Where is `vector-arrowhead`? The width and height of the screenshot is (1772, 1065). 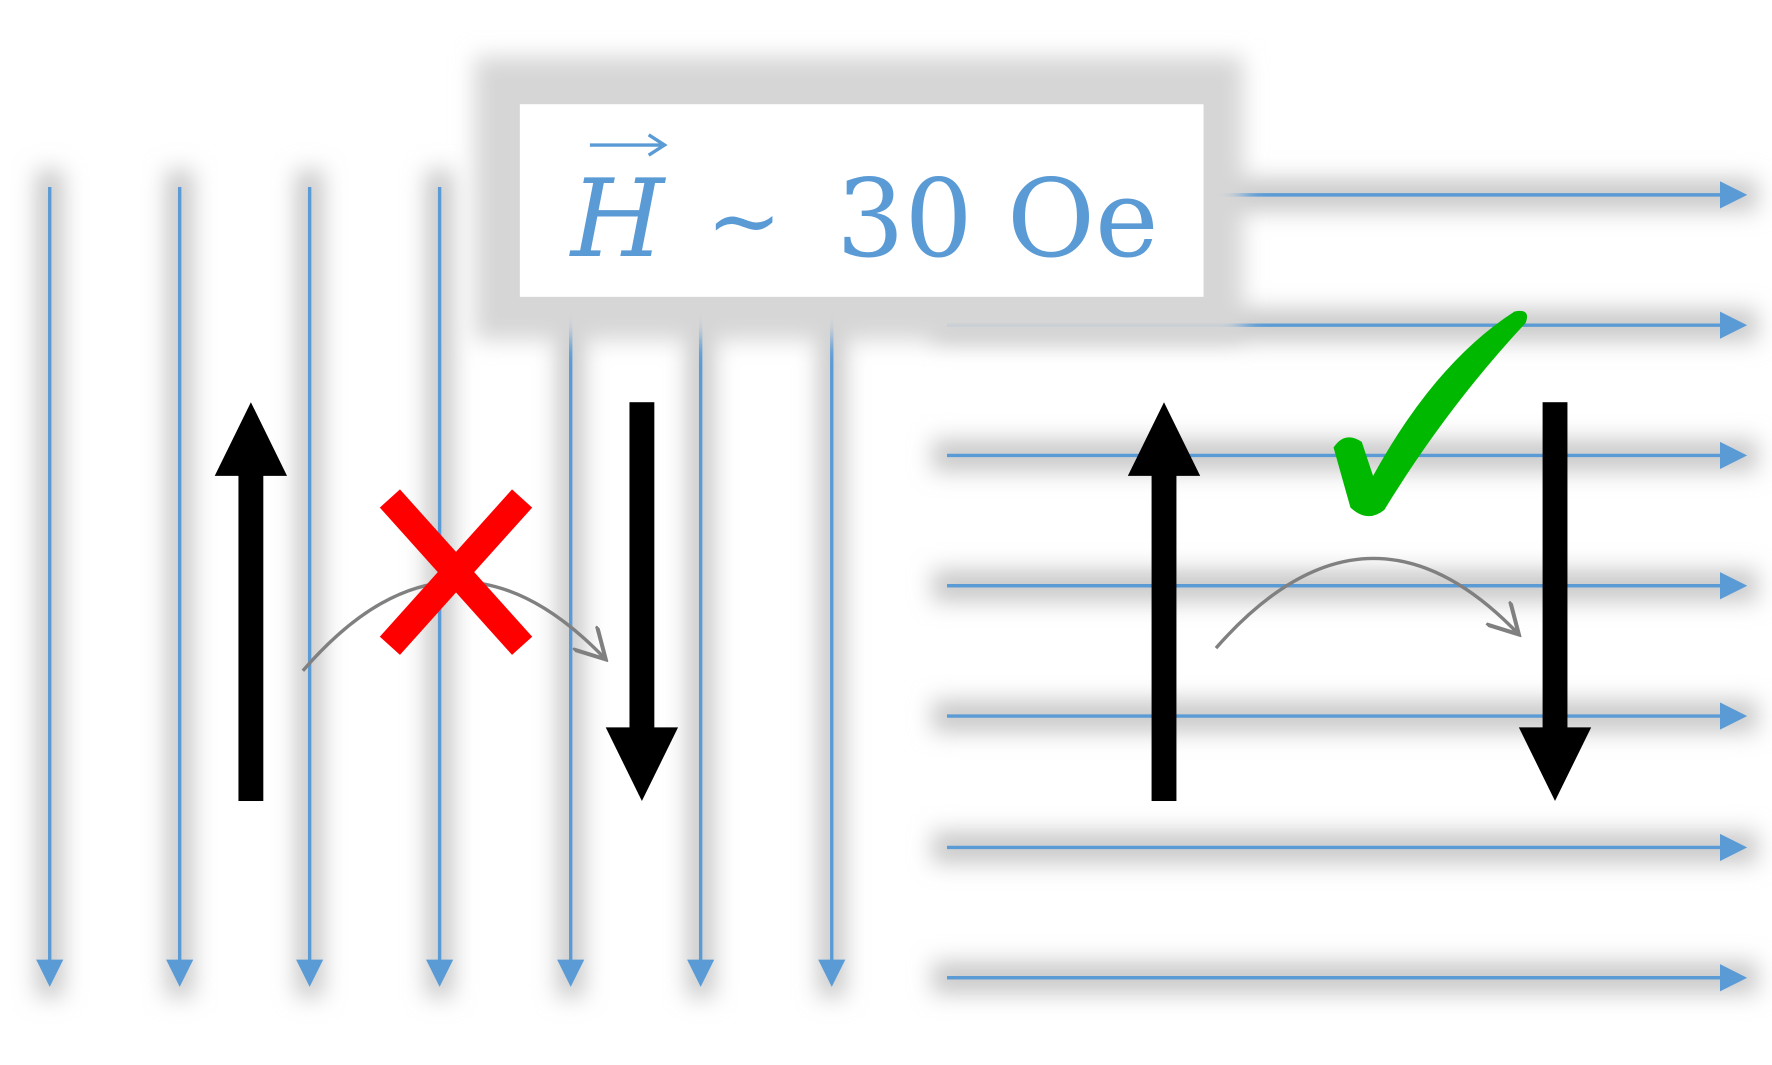 vector-arrowhead is located at coordinates (657, 145).